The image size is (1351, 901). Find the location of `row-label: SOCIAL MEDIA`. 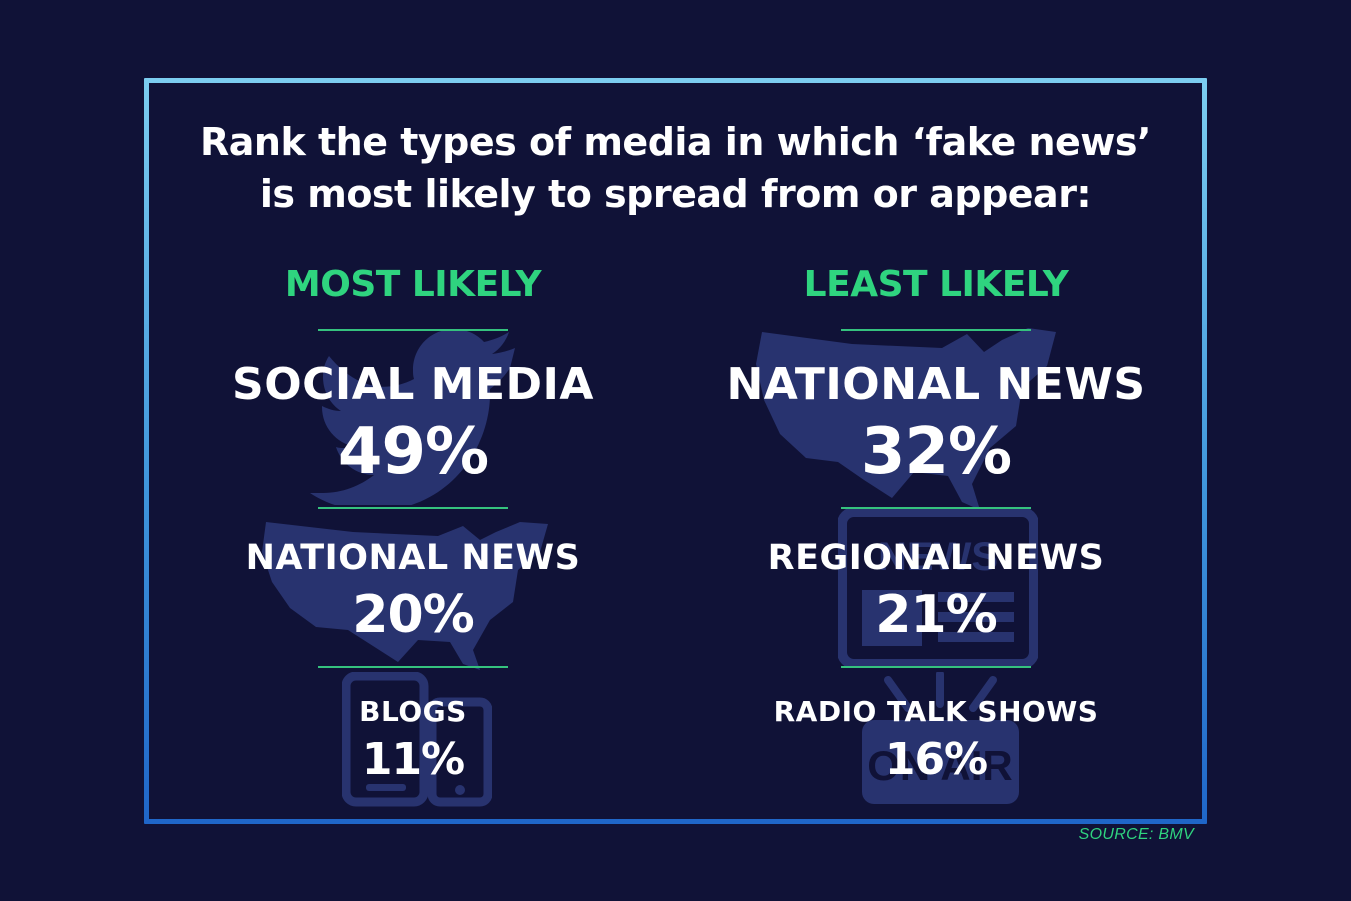

row-label: SOCIAL MEDIA is located at coordinates (413, 384).